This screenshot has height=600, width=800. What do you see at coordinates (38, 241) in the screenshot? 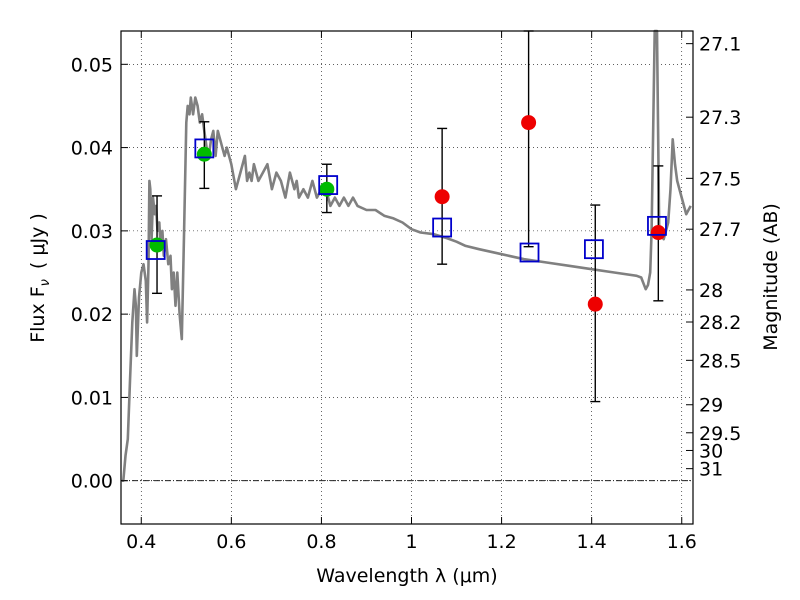
I see `y-axis-label-unit: ( μJy )` at bounding box center [38, 241].